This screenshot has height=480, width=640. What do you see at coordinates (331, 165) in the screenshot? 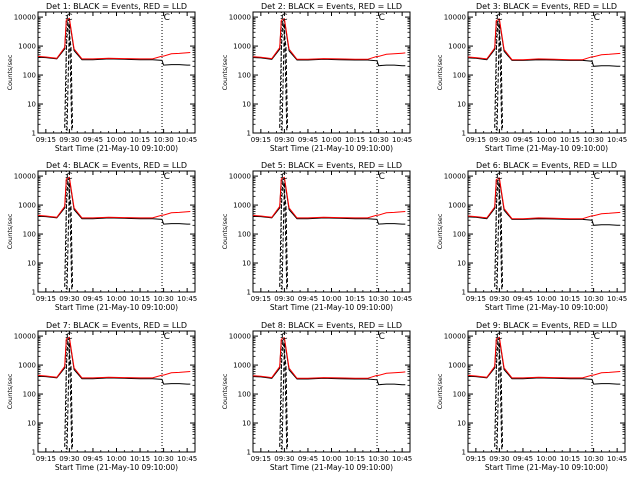
I see `panel-title: Det 5: BLACK = Events, RED = LLD` at bounding box center [331, 165].